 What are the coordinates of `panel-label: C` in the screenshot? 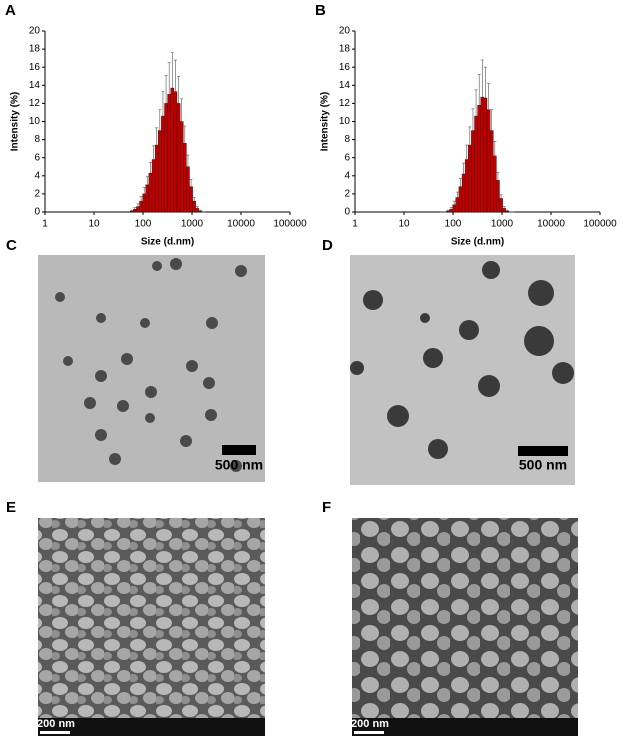 It's located at (11, 245).